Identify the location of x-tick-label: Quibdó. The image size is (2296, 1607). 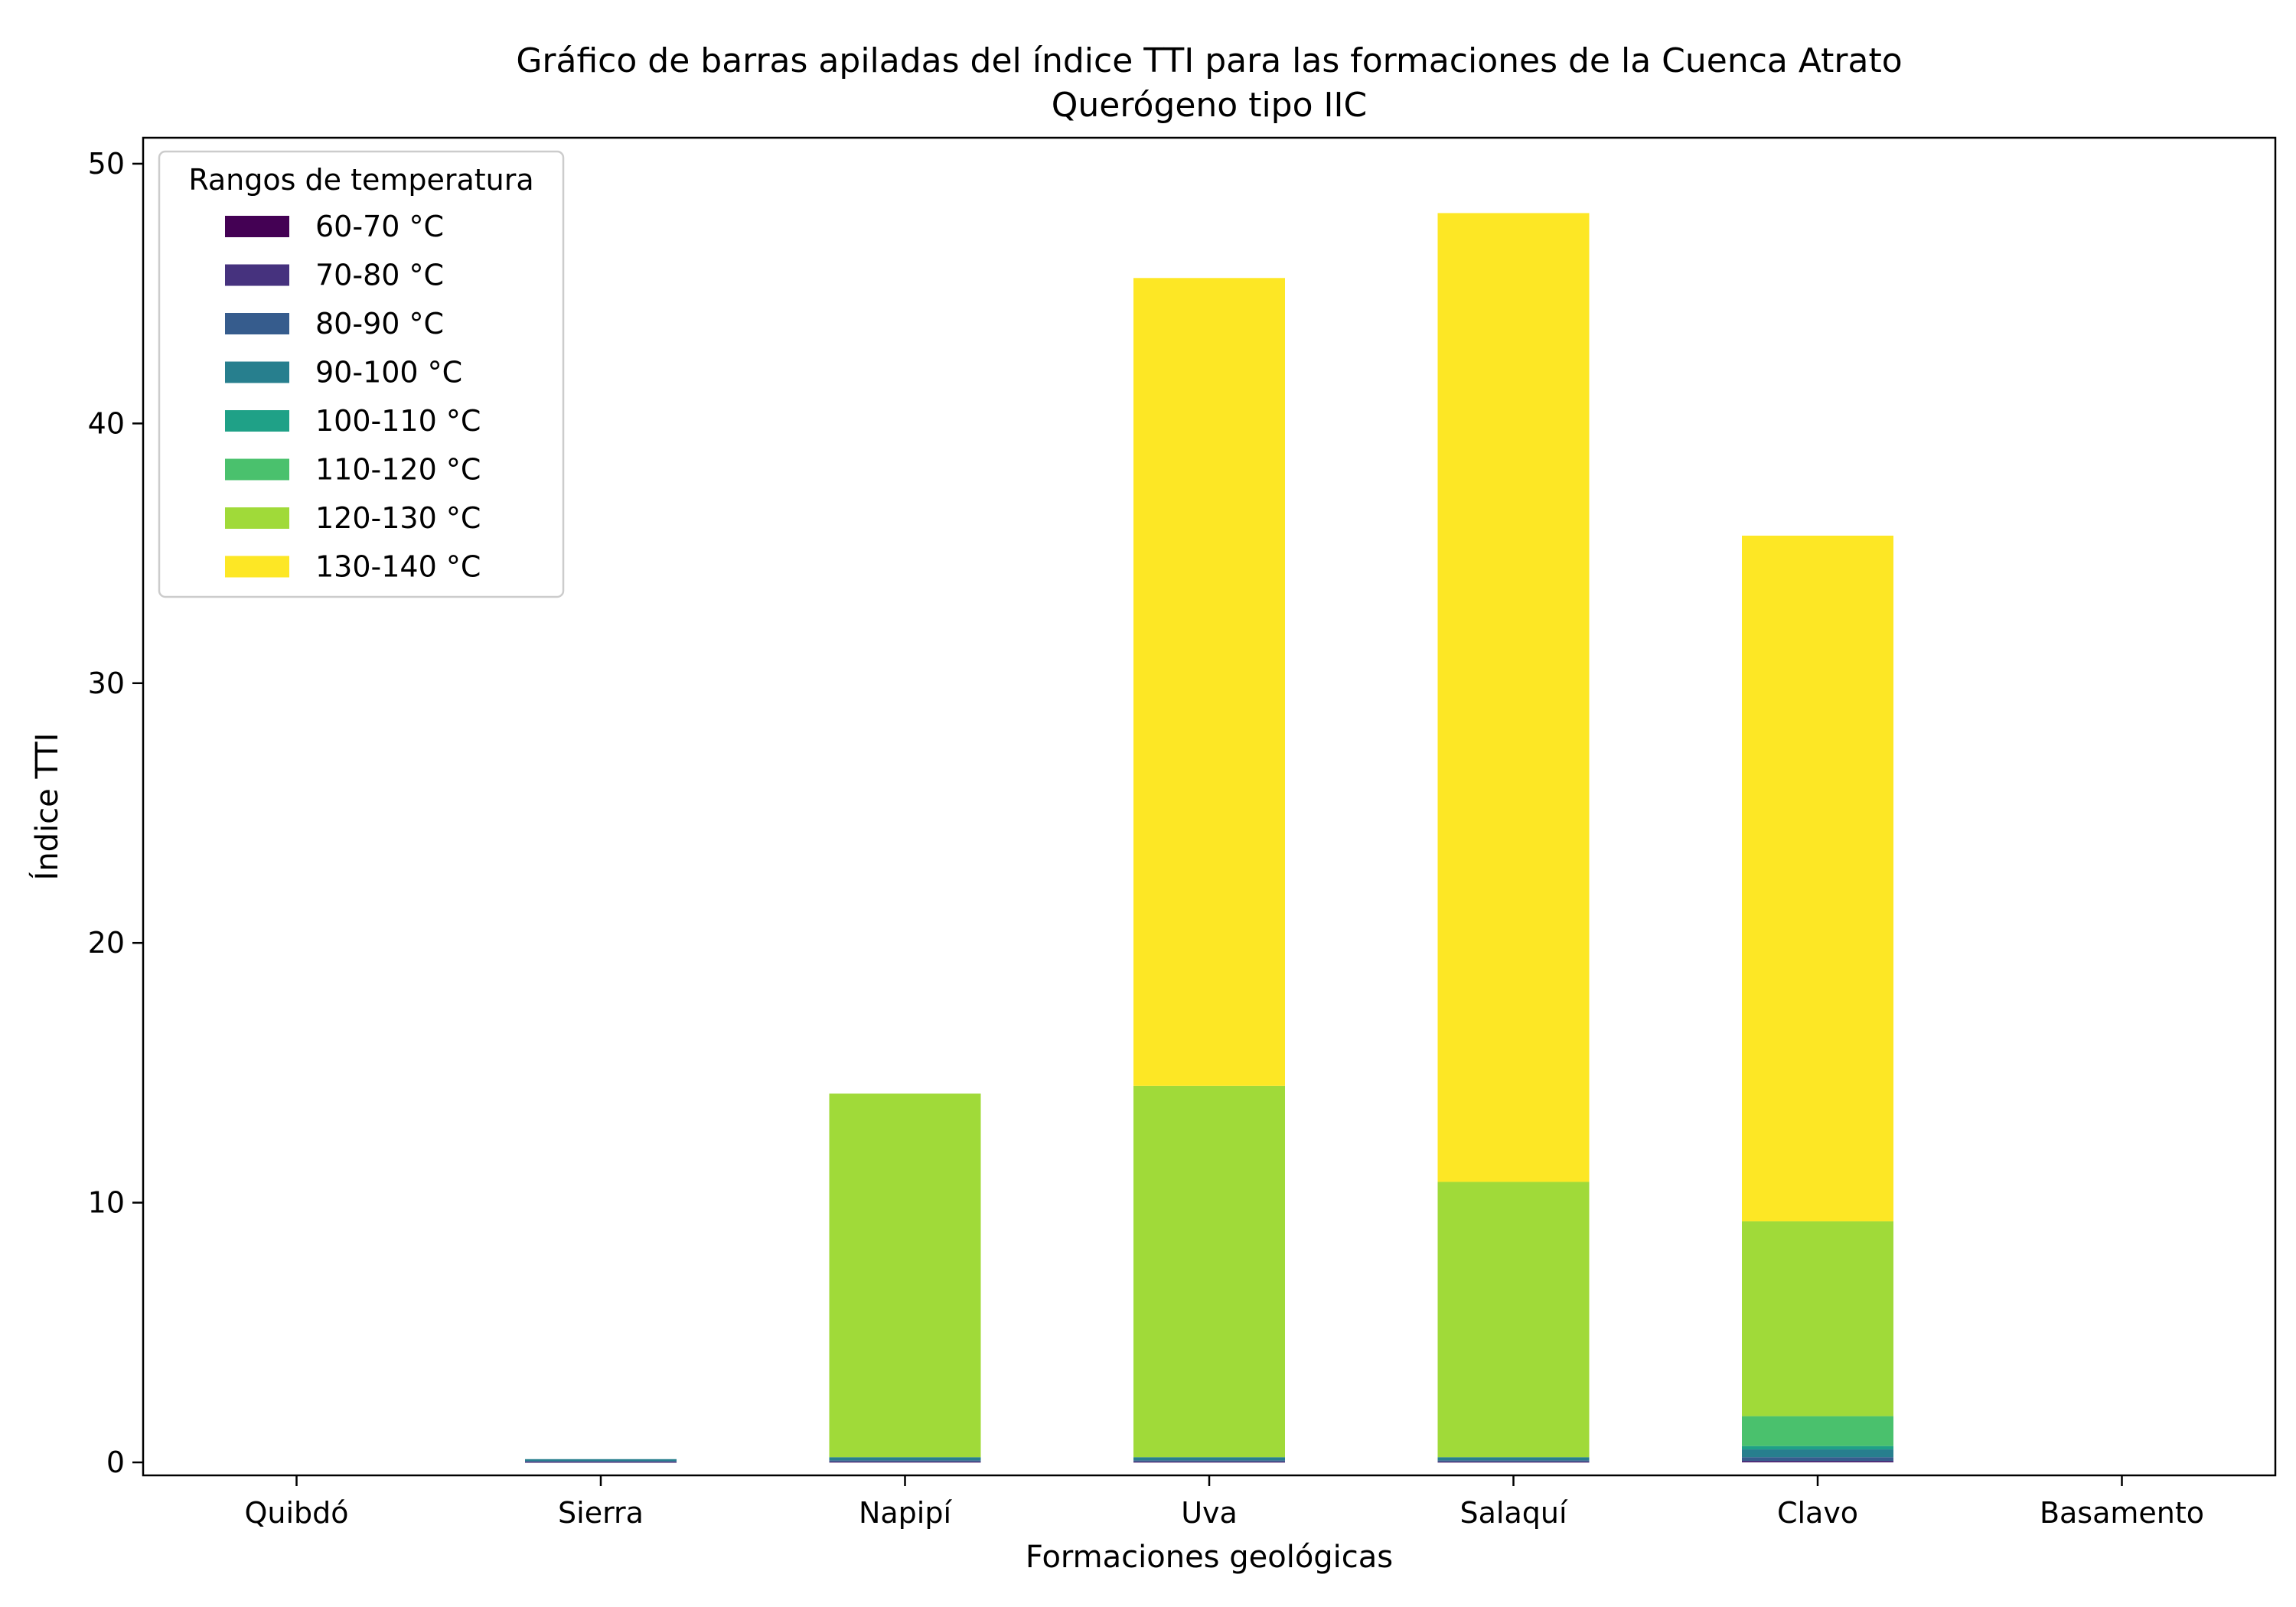
(296, 1513).